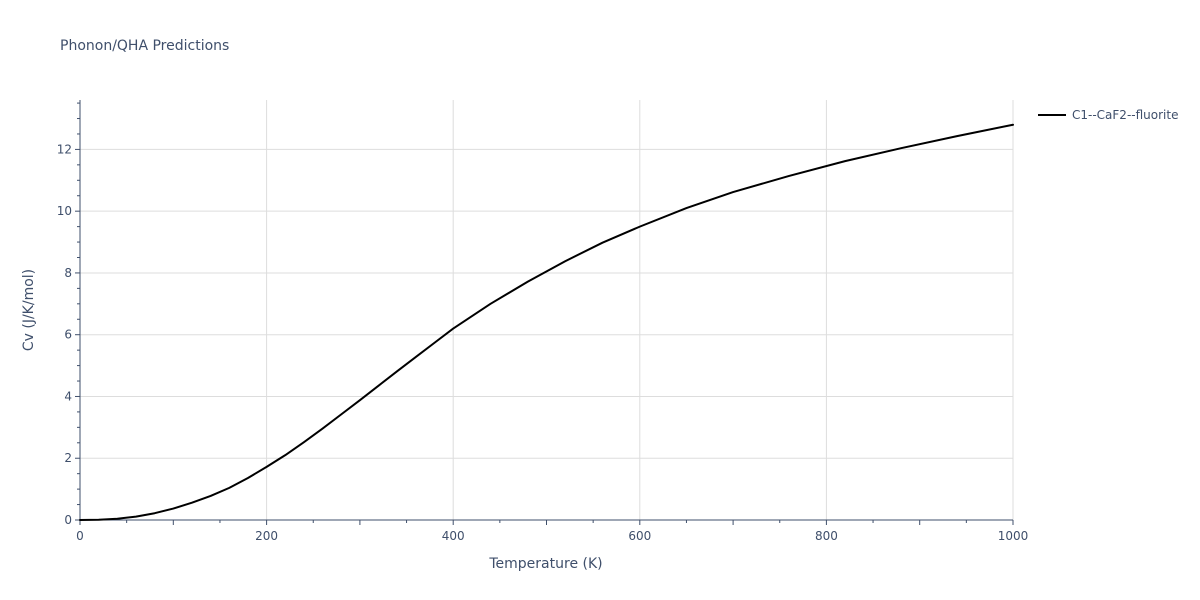 The height and width of the screenshot is (600, 1200). Describe the element at coordinates (68, 520) in the screenshot. I see `y-tick-label: 0` at that location.